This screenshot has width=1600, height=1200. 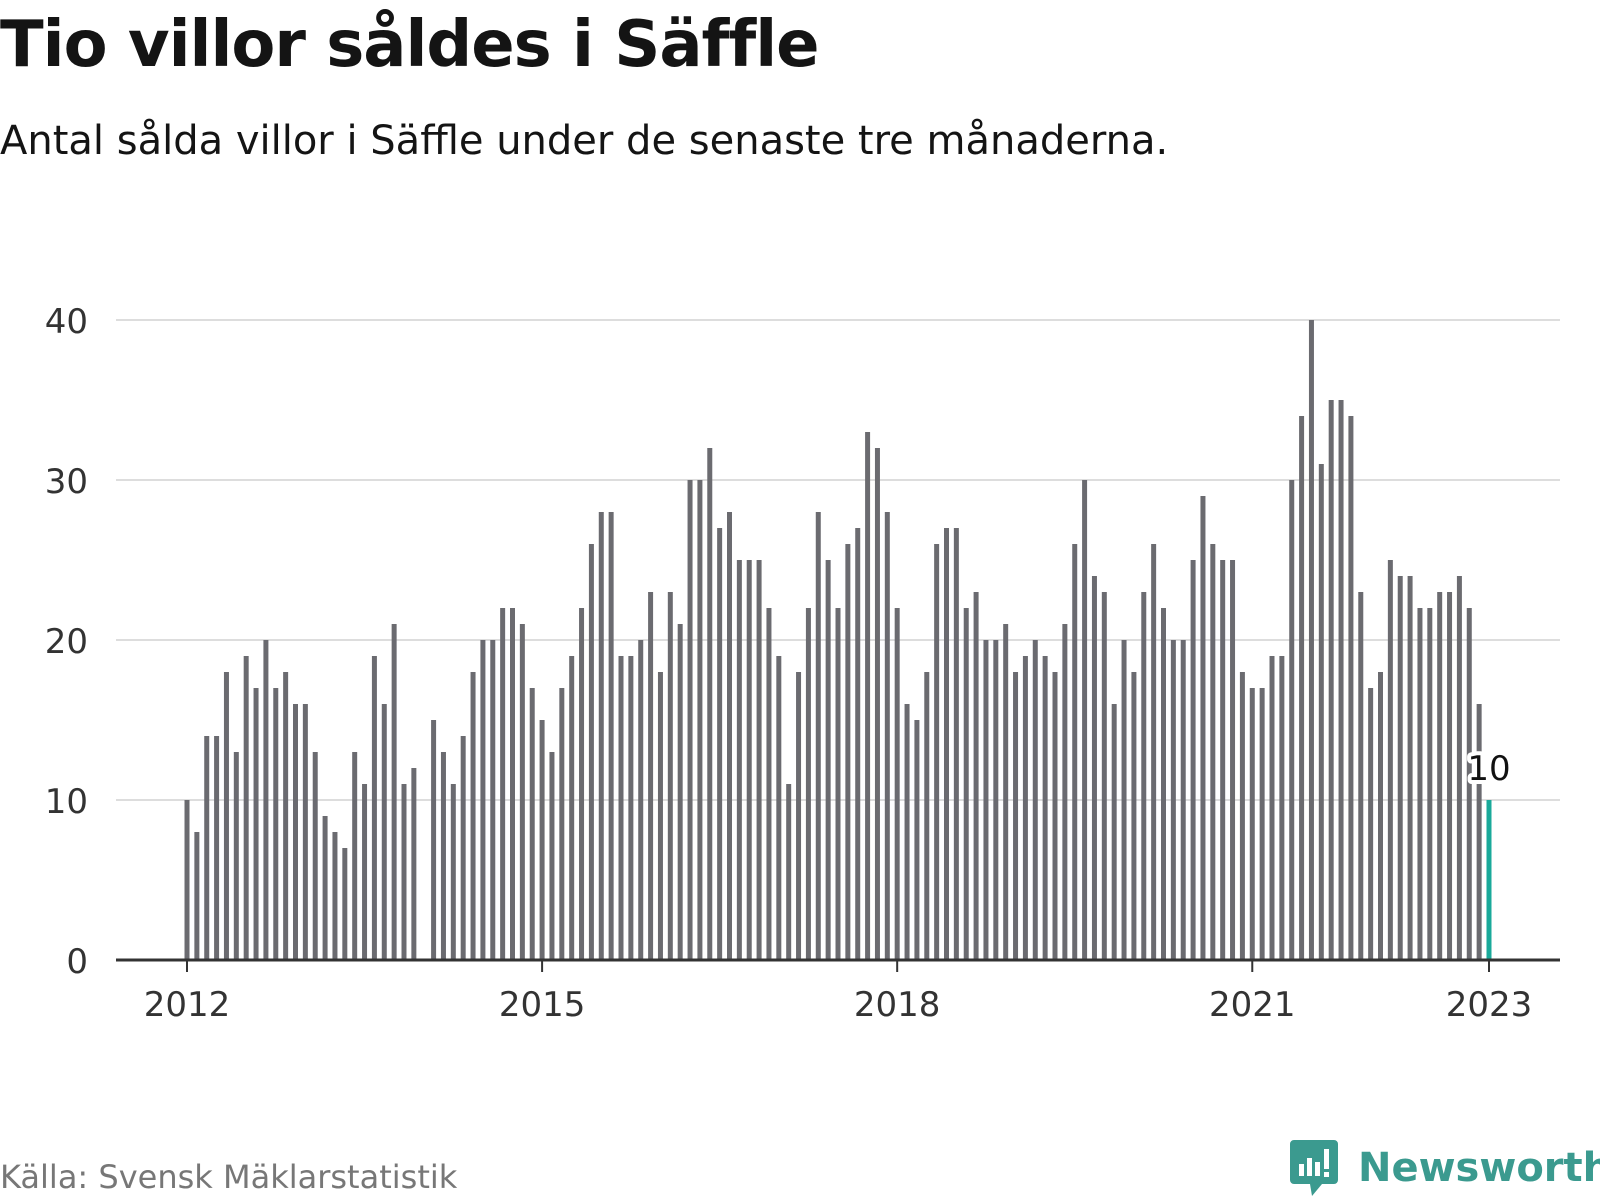 I want to click on bar-highlight, so click(x=1489, y=880).